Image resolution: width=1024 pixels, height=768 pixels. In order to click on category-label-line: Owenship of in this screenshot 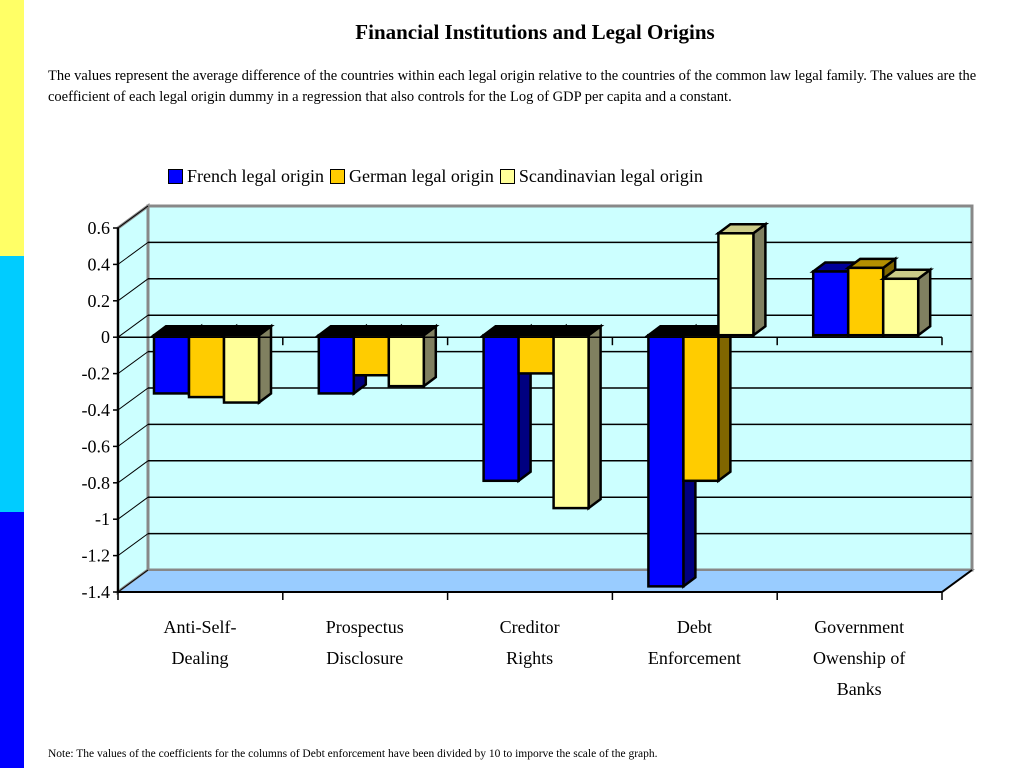, I will do `click(859, 658)`.